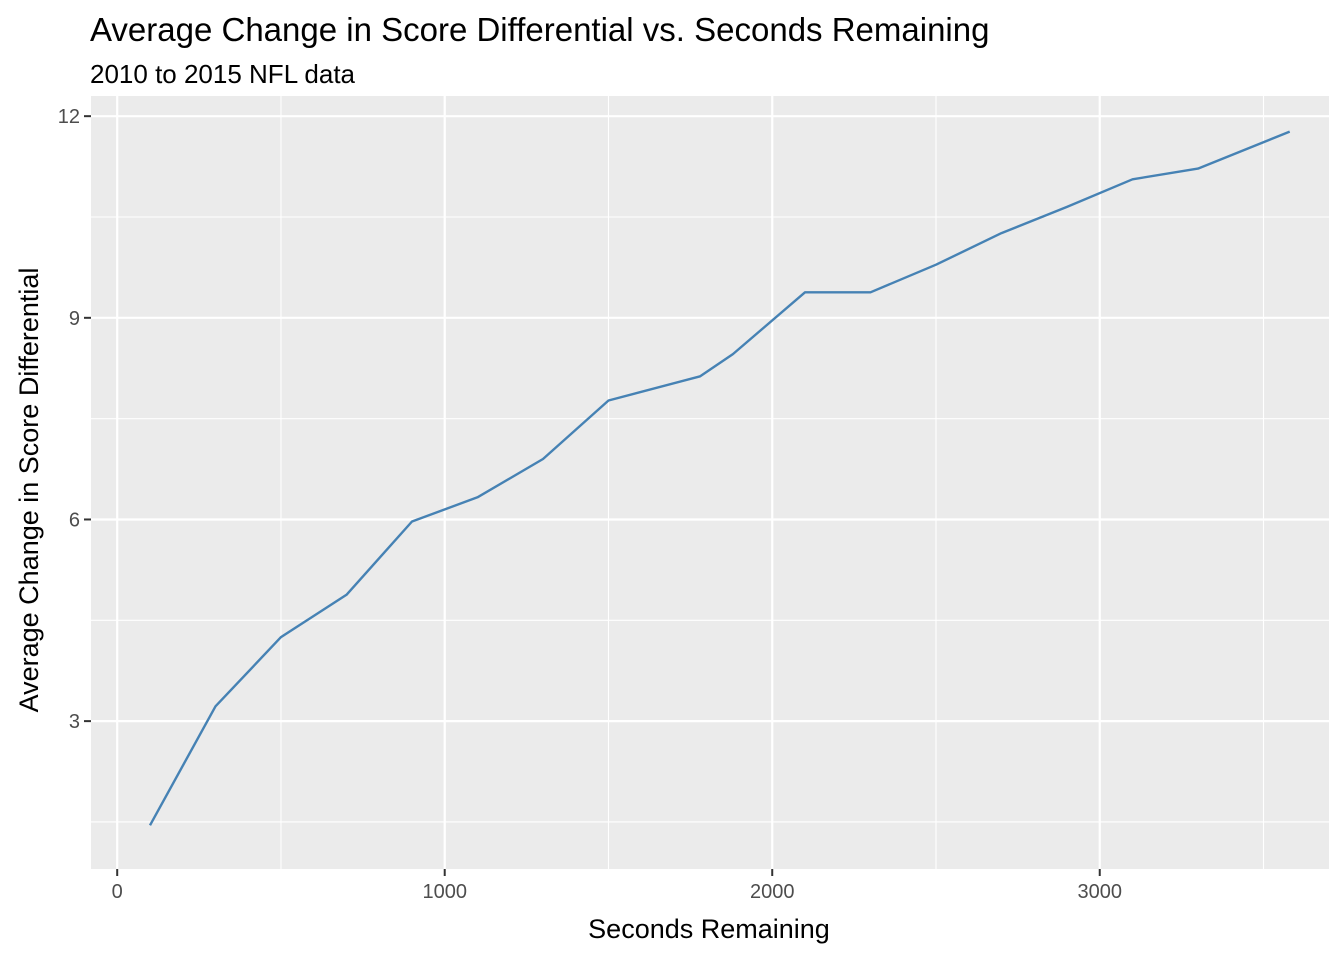 This screenshot has height=960, width=1344. I want to click on y-tick-label: 6, so click(74, 520).